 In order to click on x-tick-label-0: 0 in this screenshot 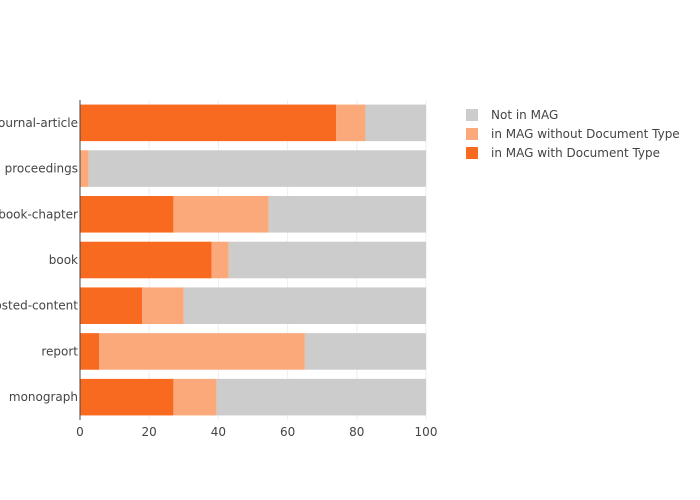, I will do `click(80, 432)`.